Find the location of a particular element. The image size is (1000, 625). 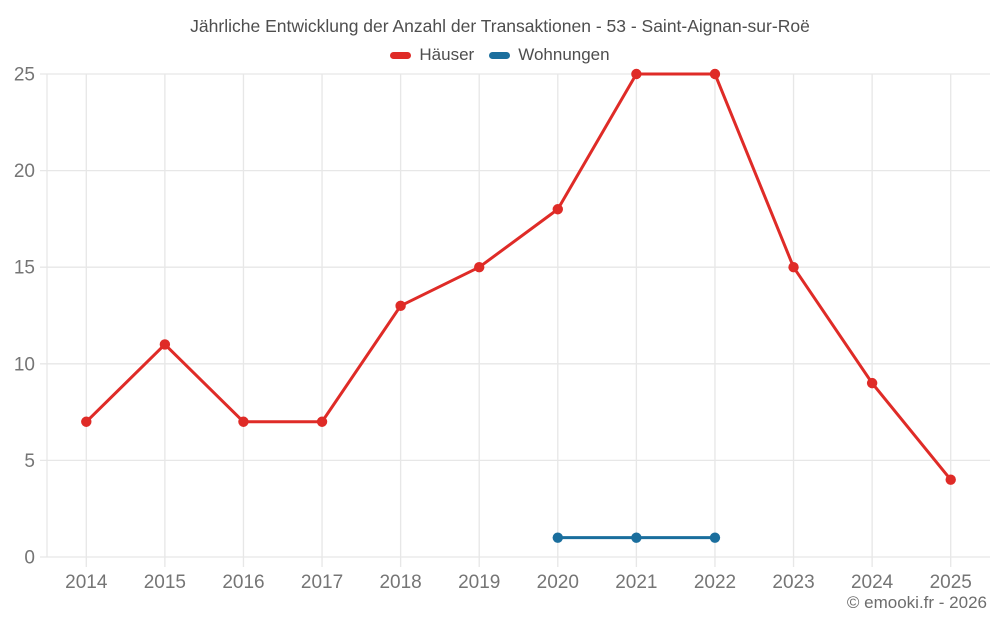

legend-item-hauser: Häuser is located at coordinates (432, 55).